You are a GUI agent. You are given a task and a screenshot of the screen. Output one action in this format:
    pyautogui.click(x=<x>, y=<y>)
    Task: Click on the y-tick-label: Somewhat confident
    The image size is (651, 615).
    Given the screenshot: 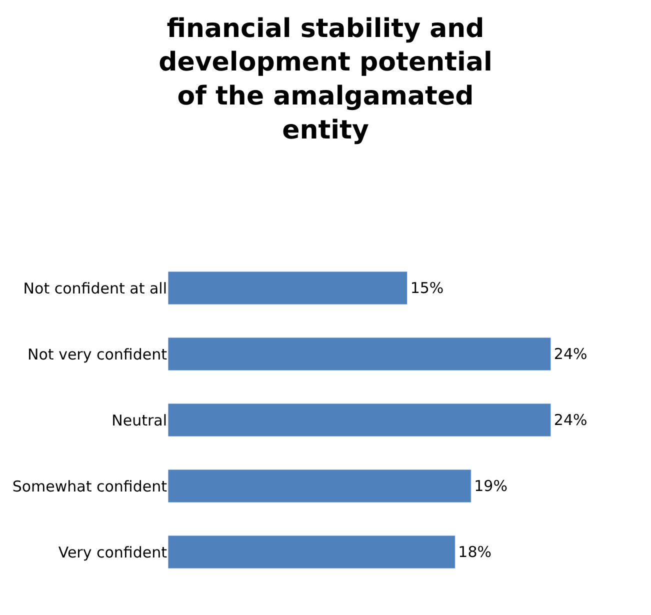 What is the action you would take?
    pyautogui.click(x=90, y=486)
    